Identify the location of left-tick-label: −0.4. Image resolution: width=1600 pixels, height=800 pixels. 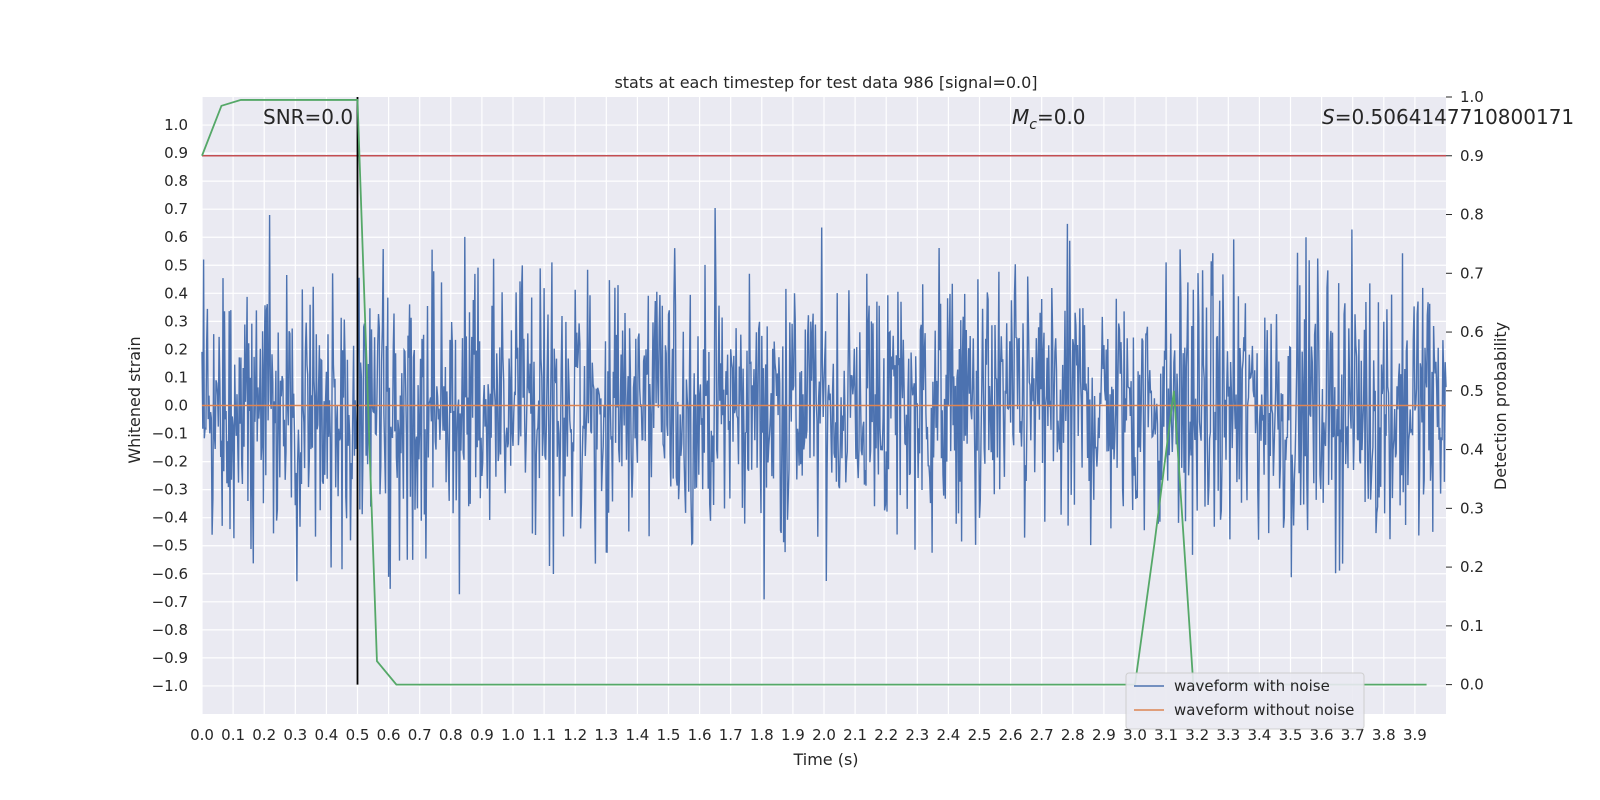
(170, 518).